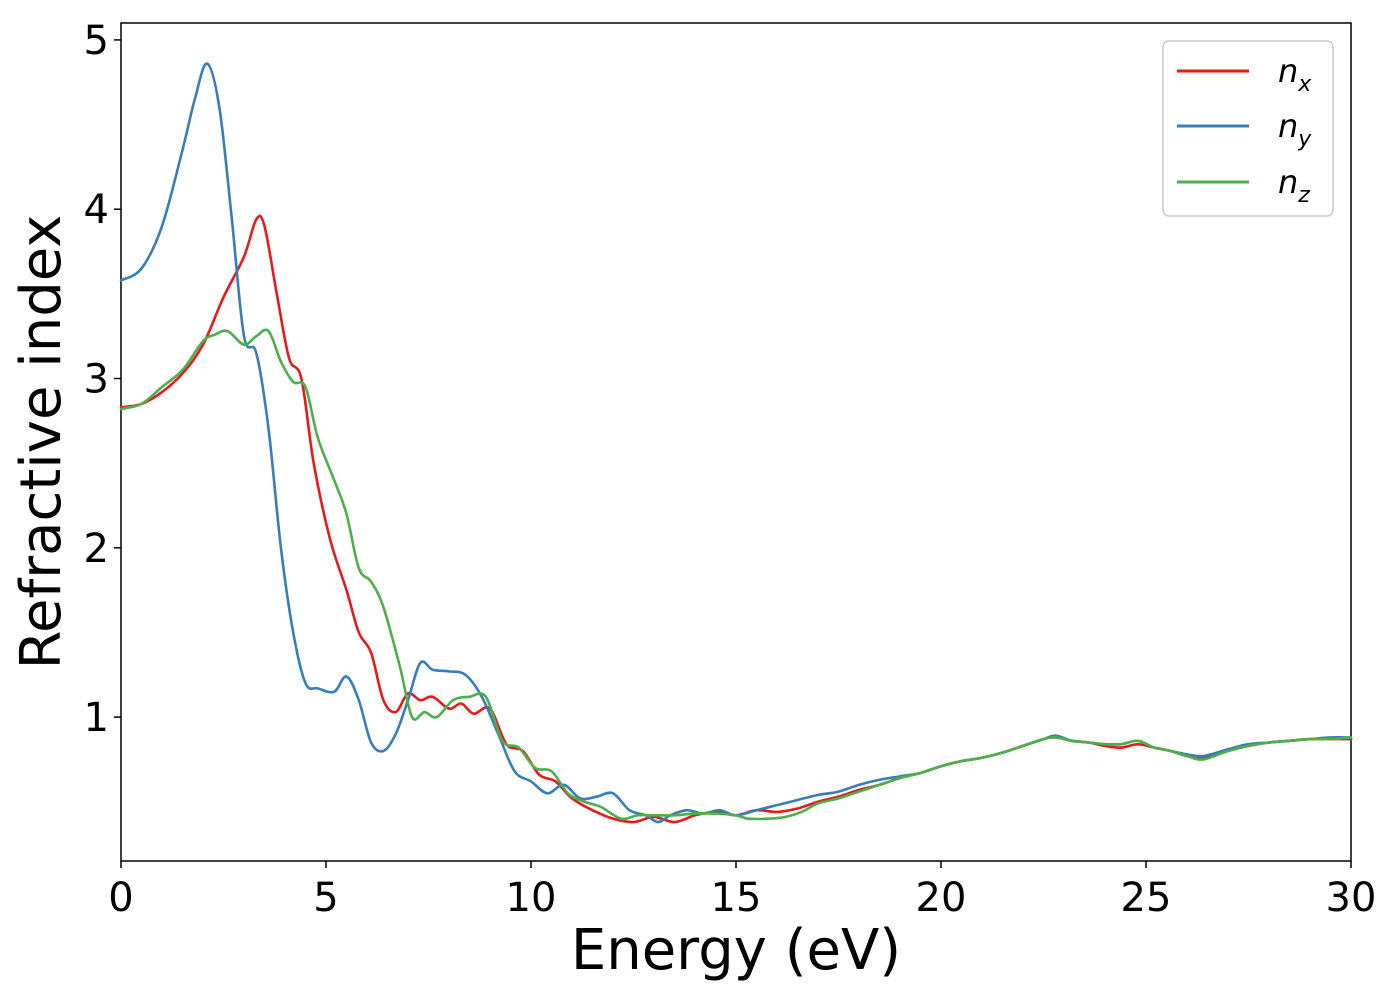  What do you see at coordinates (941, 898) in the screenshot?
I see `x-tick-label: 20` at bounding box center [941, 898].